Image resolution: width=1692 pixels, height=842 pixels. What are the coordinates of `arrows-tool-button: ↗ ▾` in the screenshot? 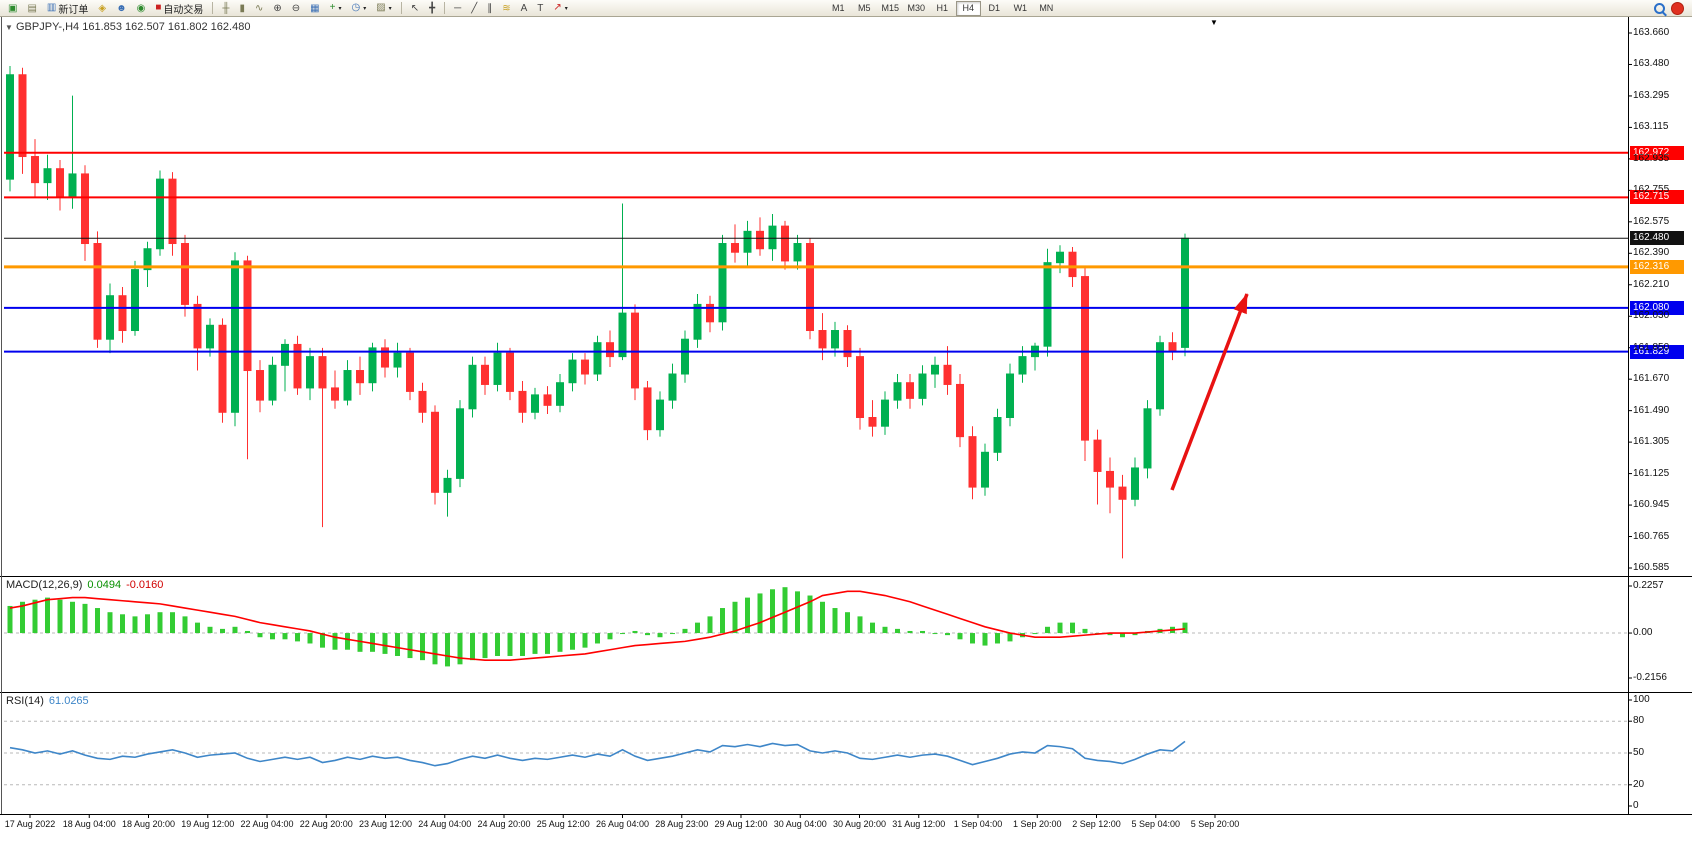 It's located at (560, 8).